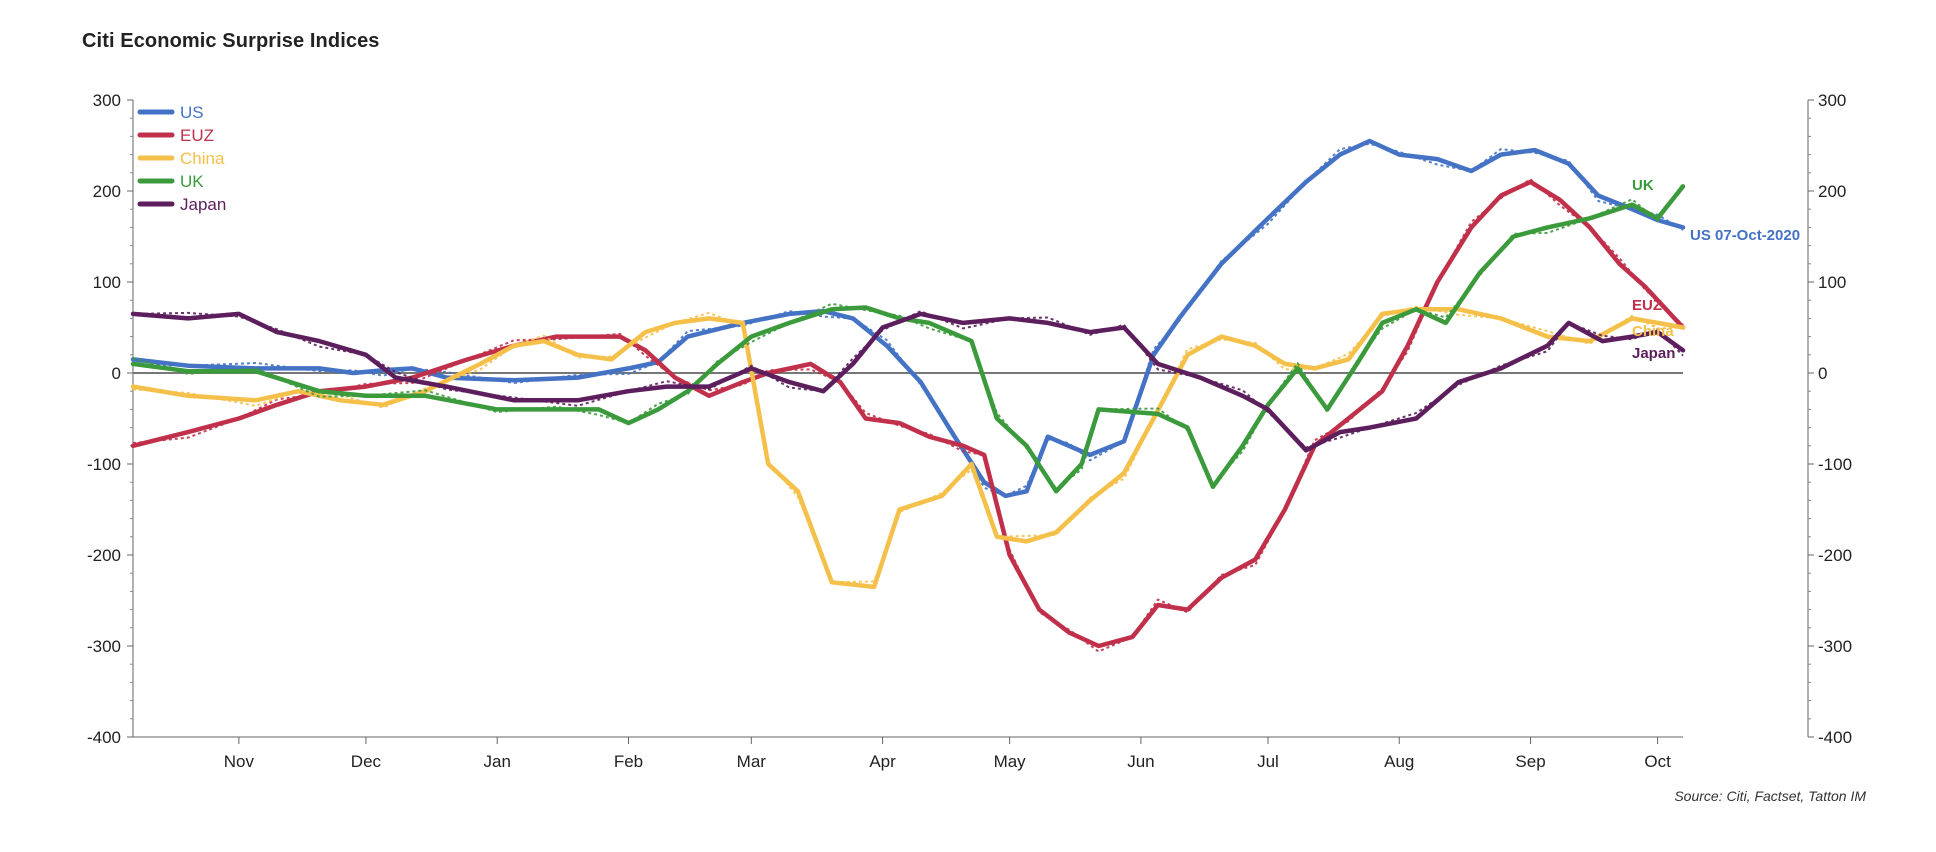 The image size is (1936, 852). What do you see at coordinates (1835, 555) in the screenshot?
I see `y-tick-label-right: -200` at bounding box center [1835, 555].